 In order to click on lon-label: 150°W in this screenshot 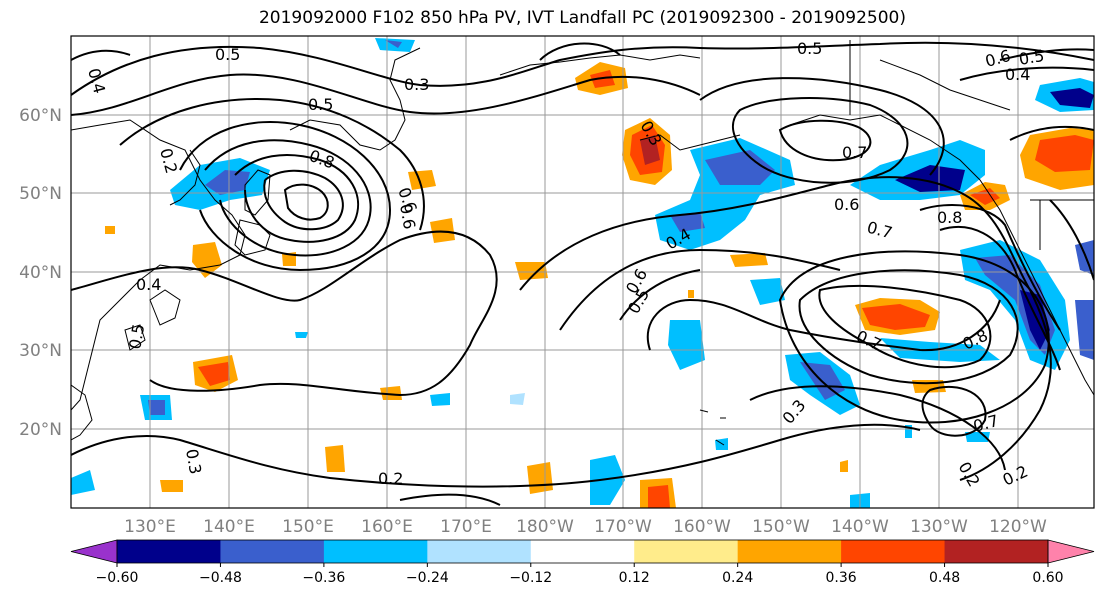, I will do `click(781, 527)`.